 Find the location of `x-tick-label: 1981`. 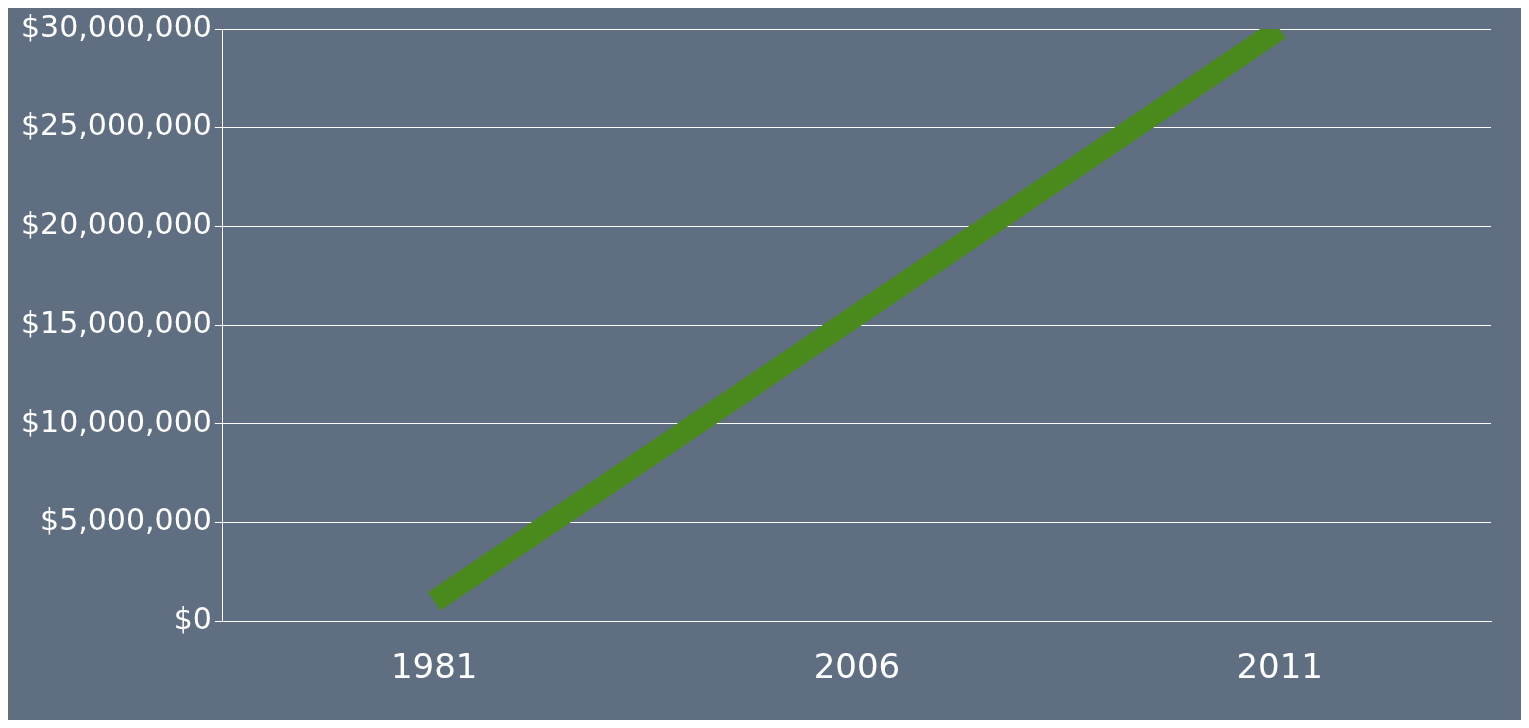

x-tick-label: 1981 is located at coordinates (434, 666).